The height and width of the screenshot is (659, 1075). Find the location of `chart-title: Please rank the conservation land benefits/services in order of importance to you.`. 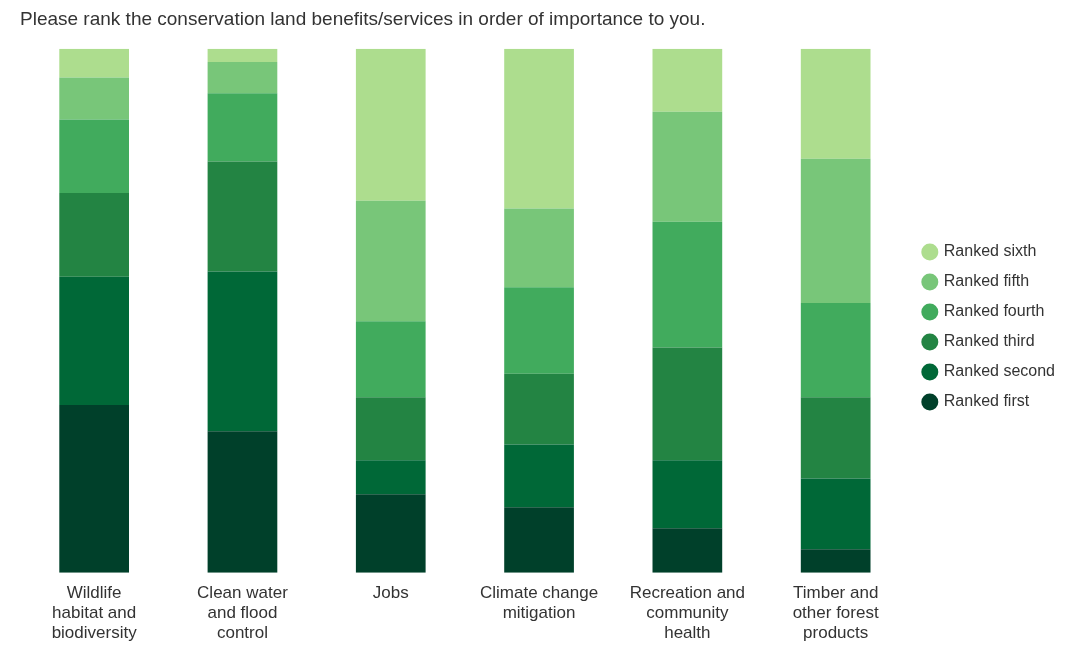

chart-title: Please rank the conservation land benefits/services in order of importance to you. is located at coordinates (363, 18).